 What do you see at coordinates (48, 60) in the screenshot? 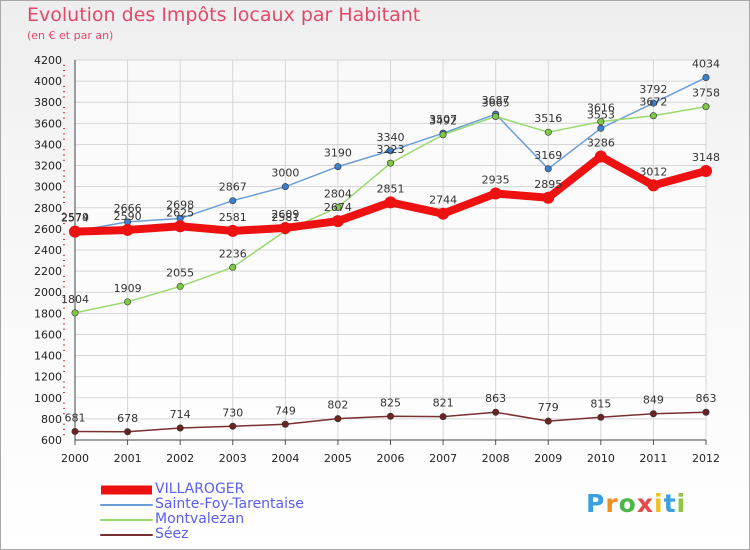
I see `y-tick-label: 4200` at bounding box center [48, 60].